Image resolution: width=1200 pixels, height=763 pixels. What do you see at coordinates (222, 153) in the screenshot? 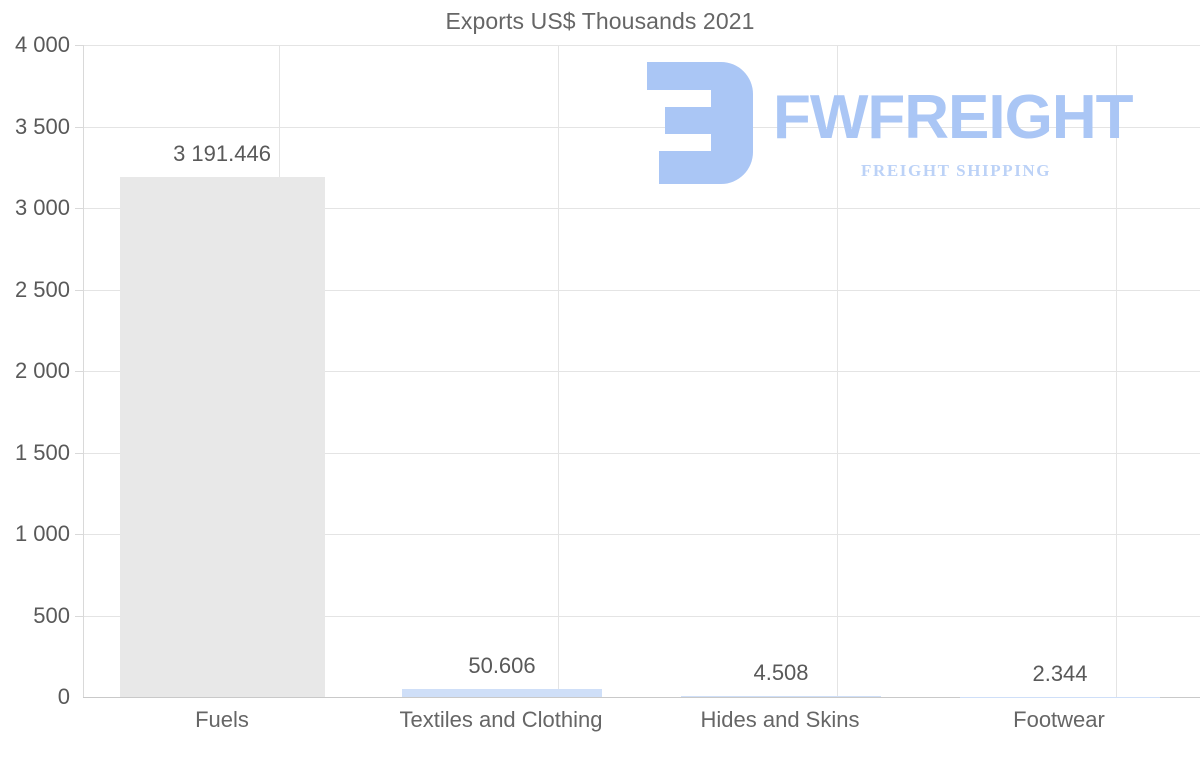
I see `bar-value-label: 3 191.446` at bounding box center [222, 153].